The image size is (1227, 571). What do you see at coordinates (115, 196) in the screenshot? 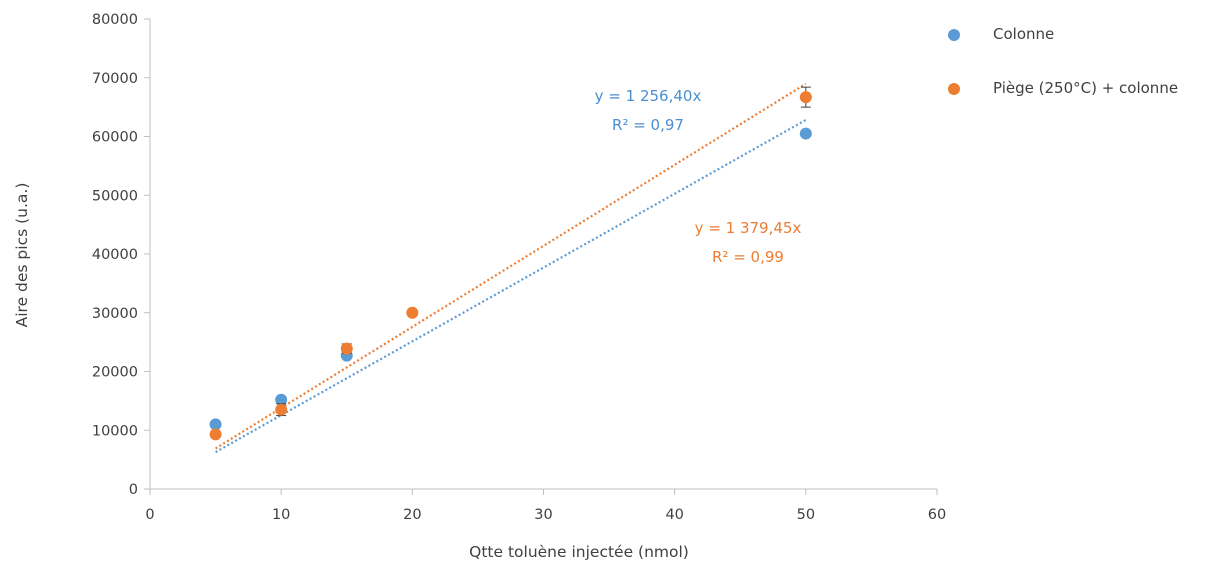
I see `y-tick-label: 50000` at bounding box center [115, 196].